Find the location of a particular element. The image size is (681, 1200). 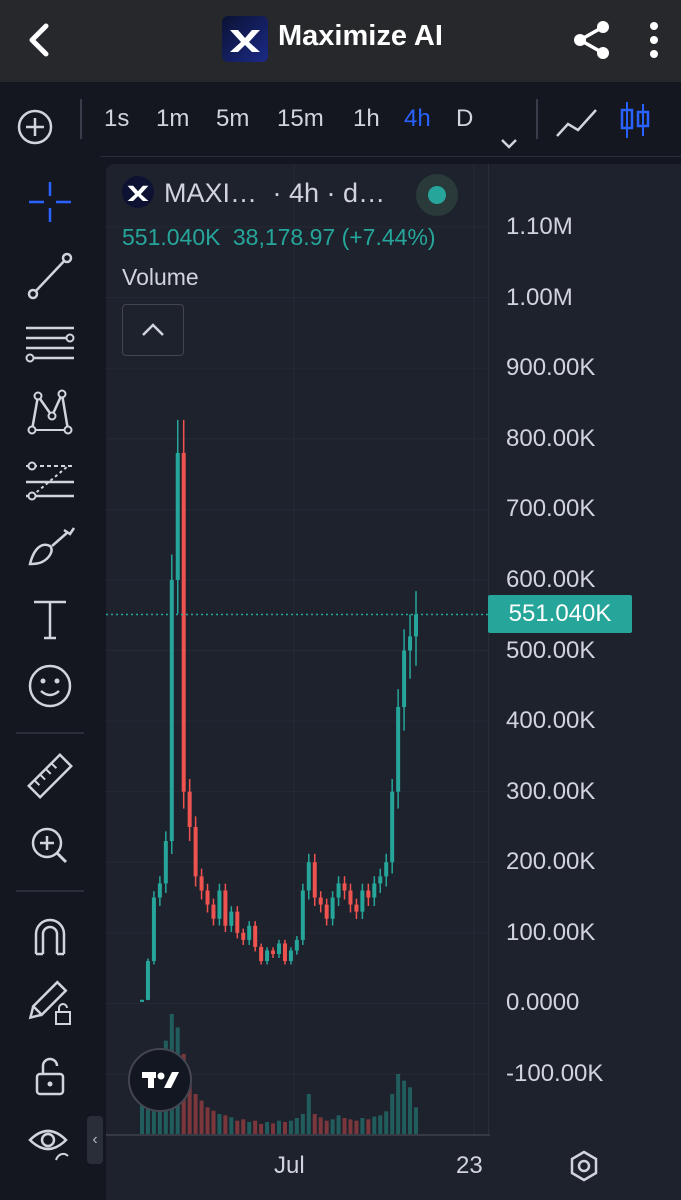

brush-tool-button is located at coordinates (50, 548).